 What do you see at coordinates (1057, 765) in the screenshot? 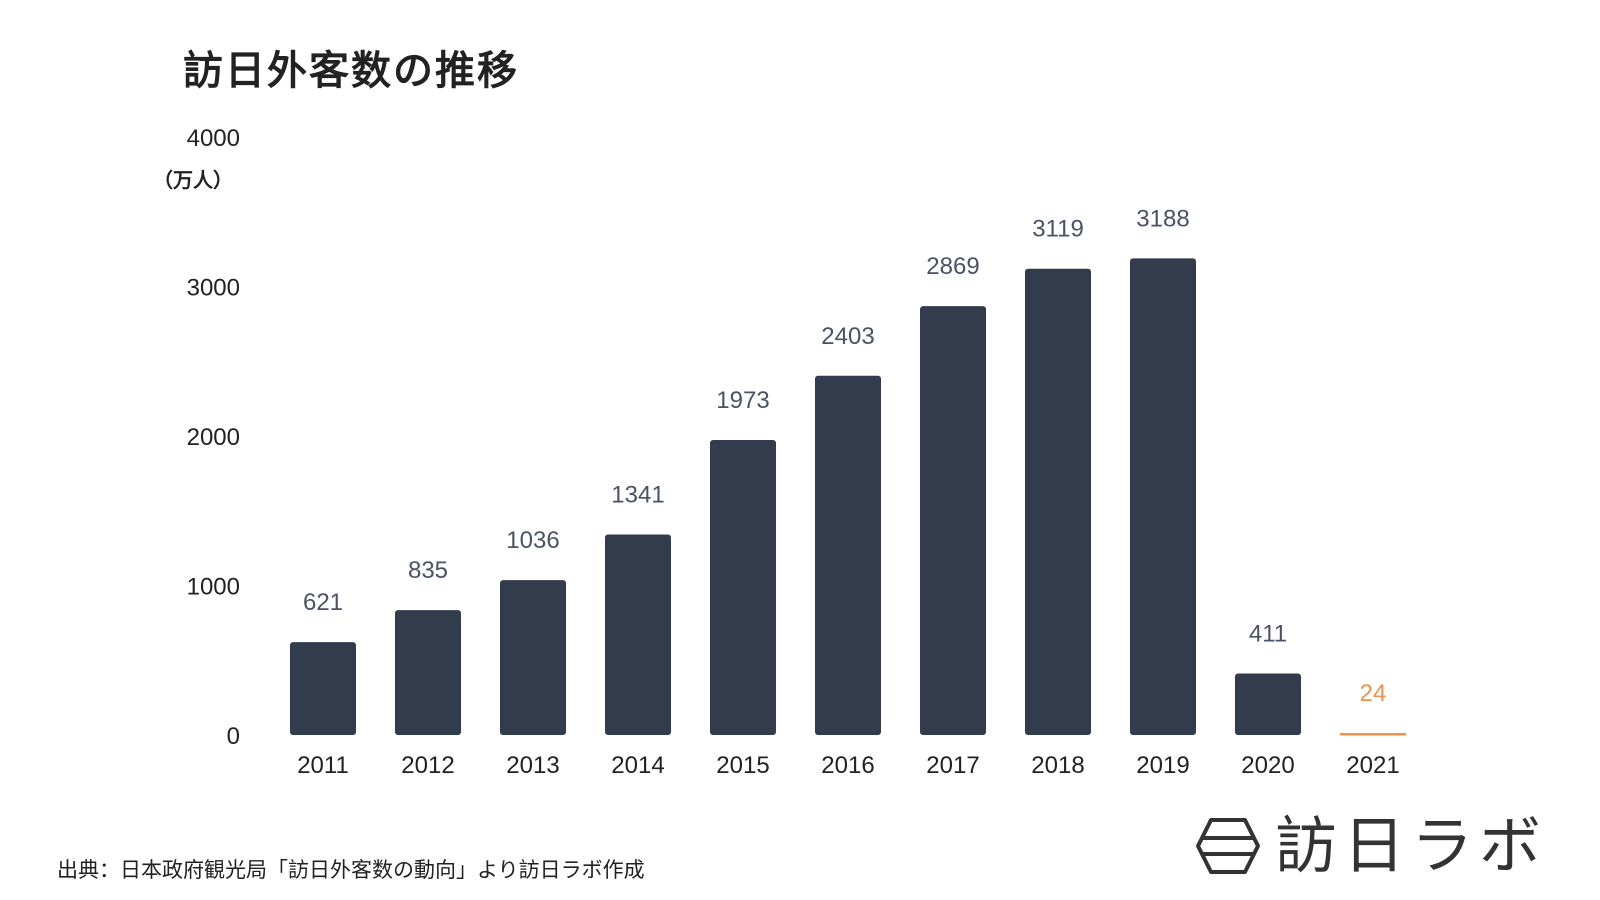
I see `x-tick-label-2018: 2018` at bounding box center [1057, 765].